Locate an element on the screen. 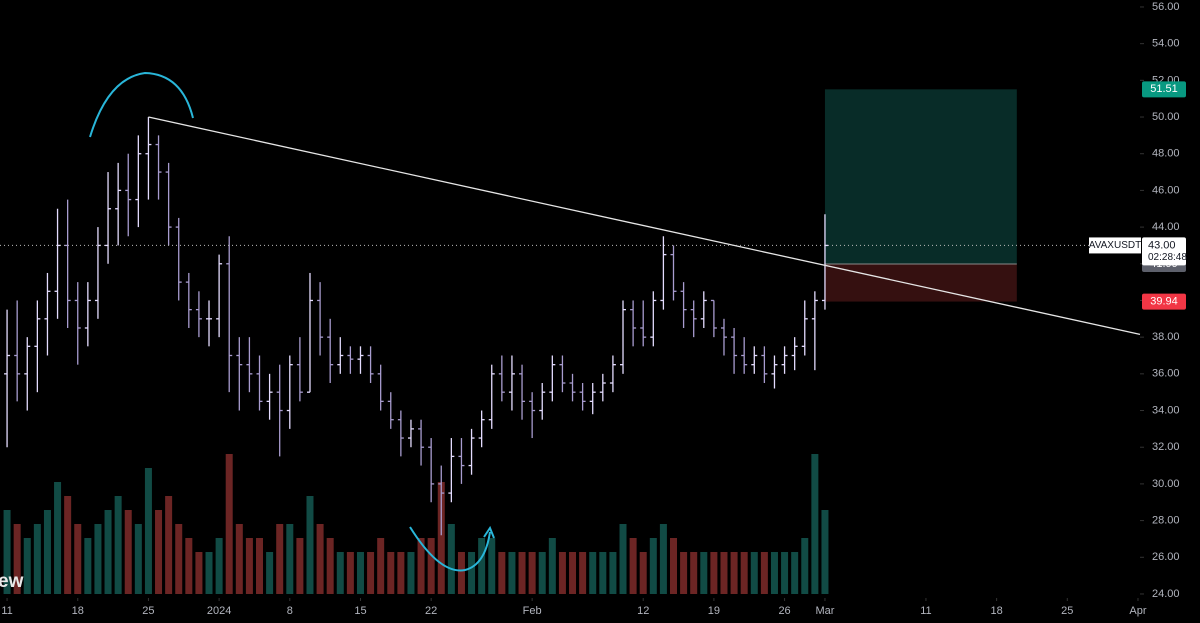 The image size is (1200, 623). x-tick-label: 26 is located at coordinates (784, 611).